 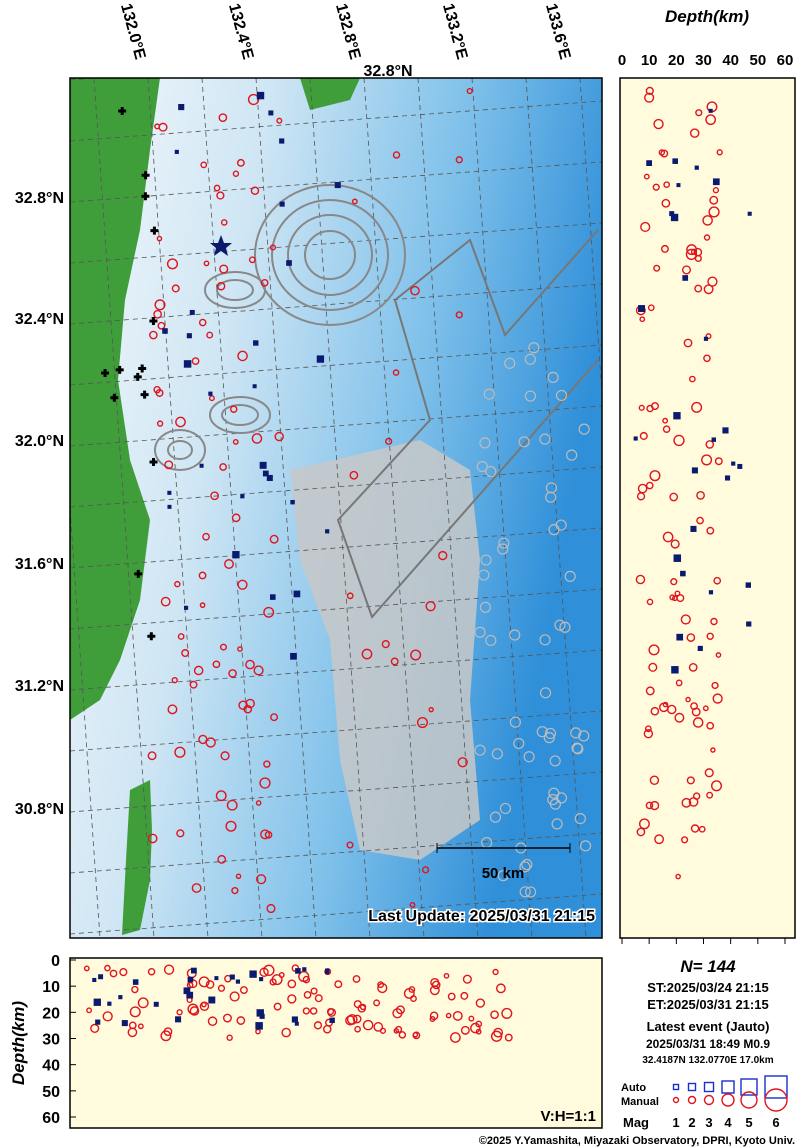 What do you see at coordinates (481, 916) in the screenshot?
I see `last-update: Last Update: 2025/03/31 21:15` at bounding box center [481, 916].